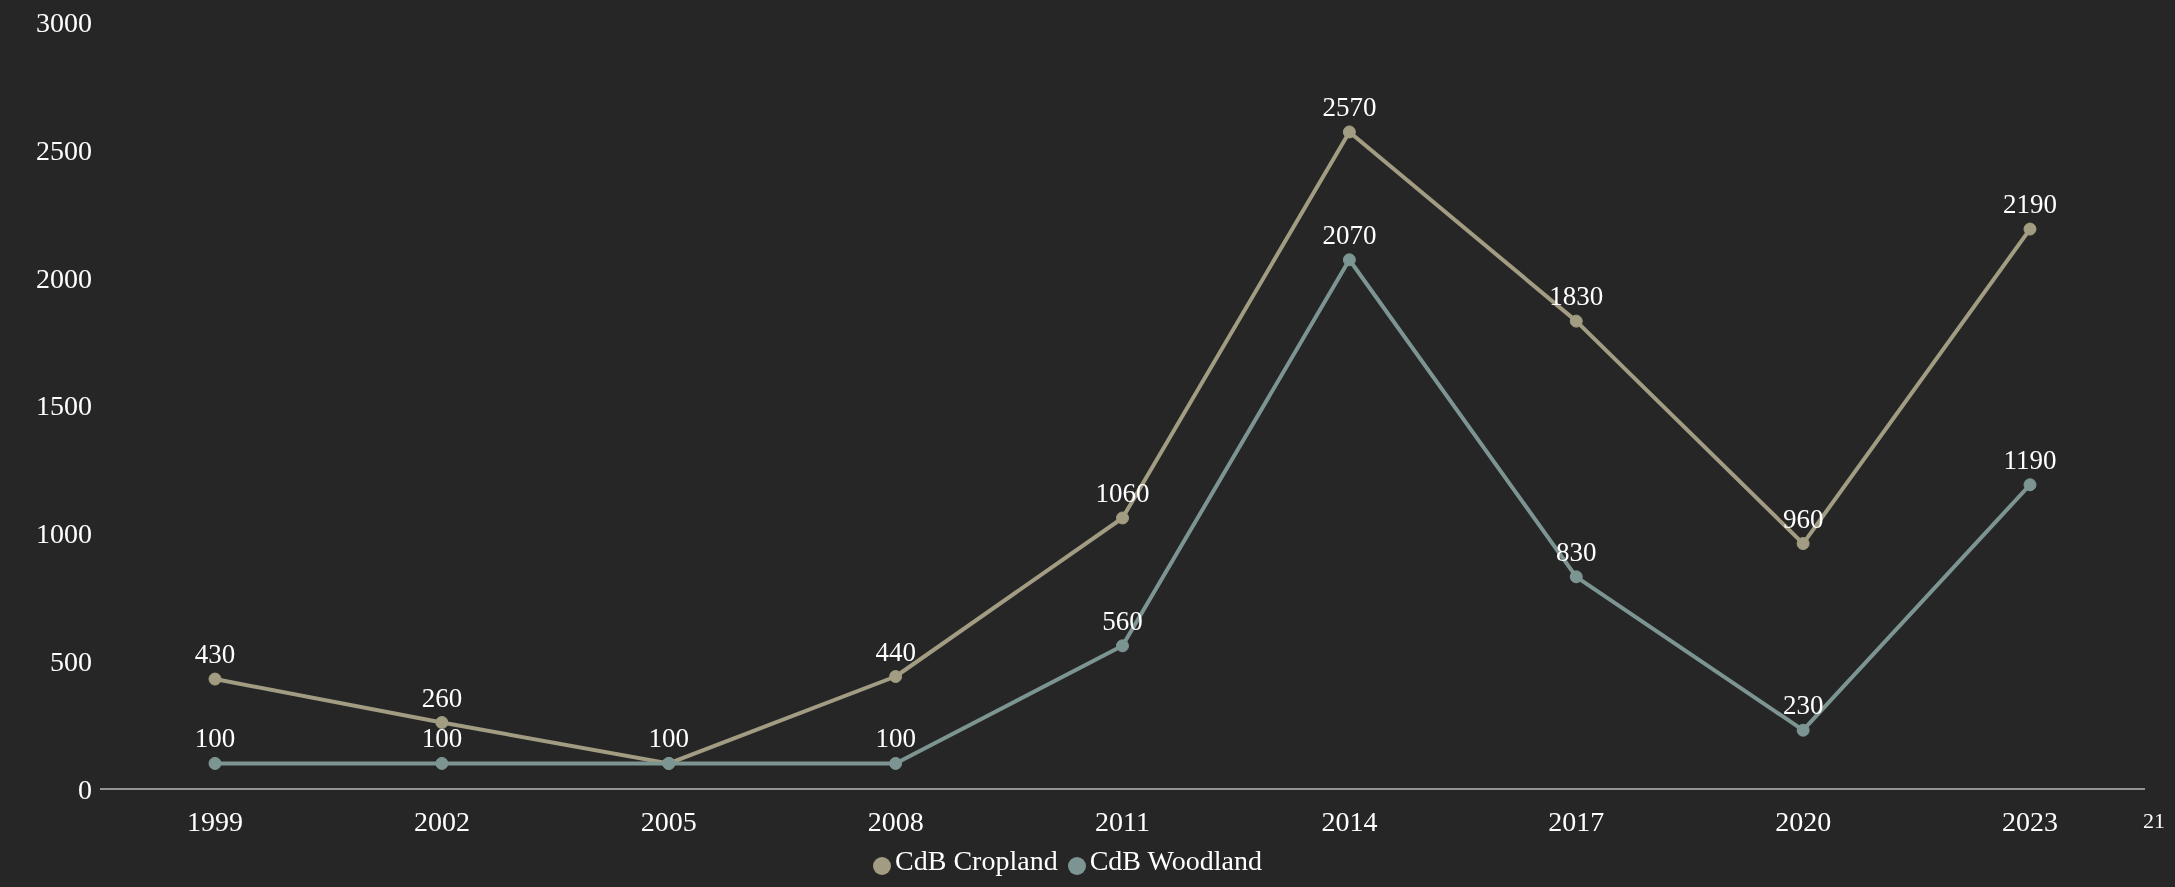 Image resolution: width=2175 pixels, height=887 pixels. I want to click on y-tick-label: 1500, so click(64, 406).